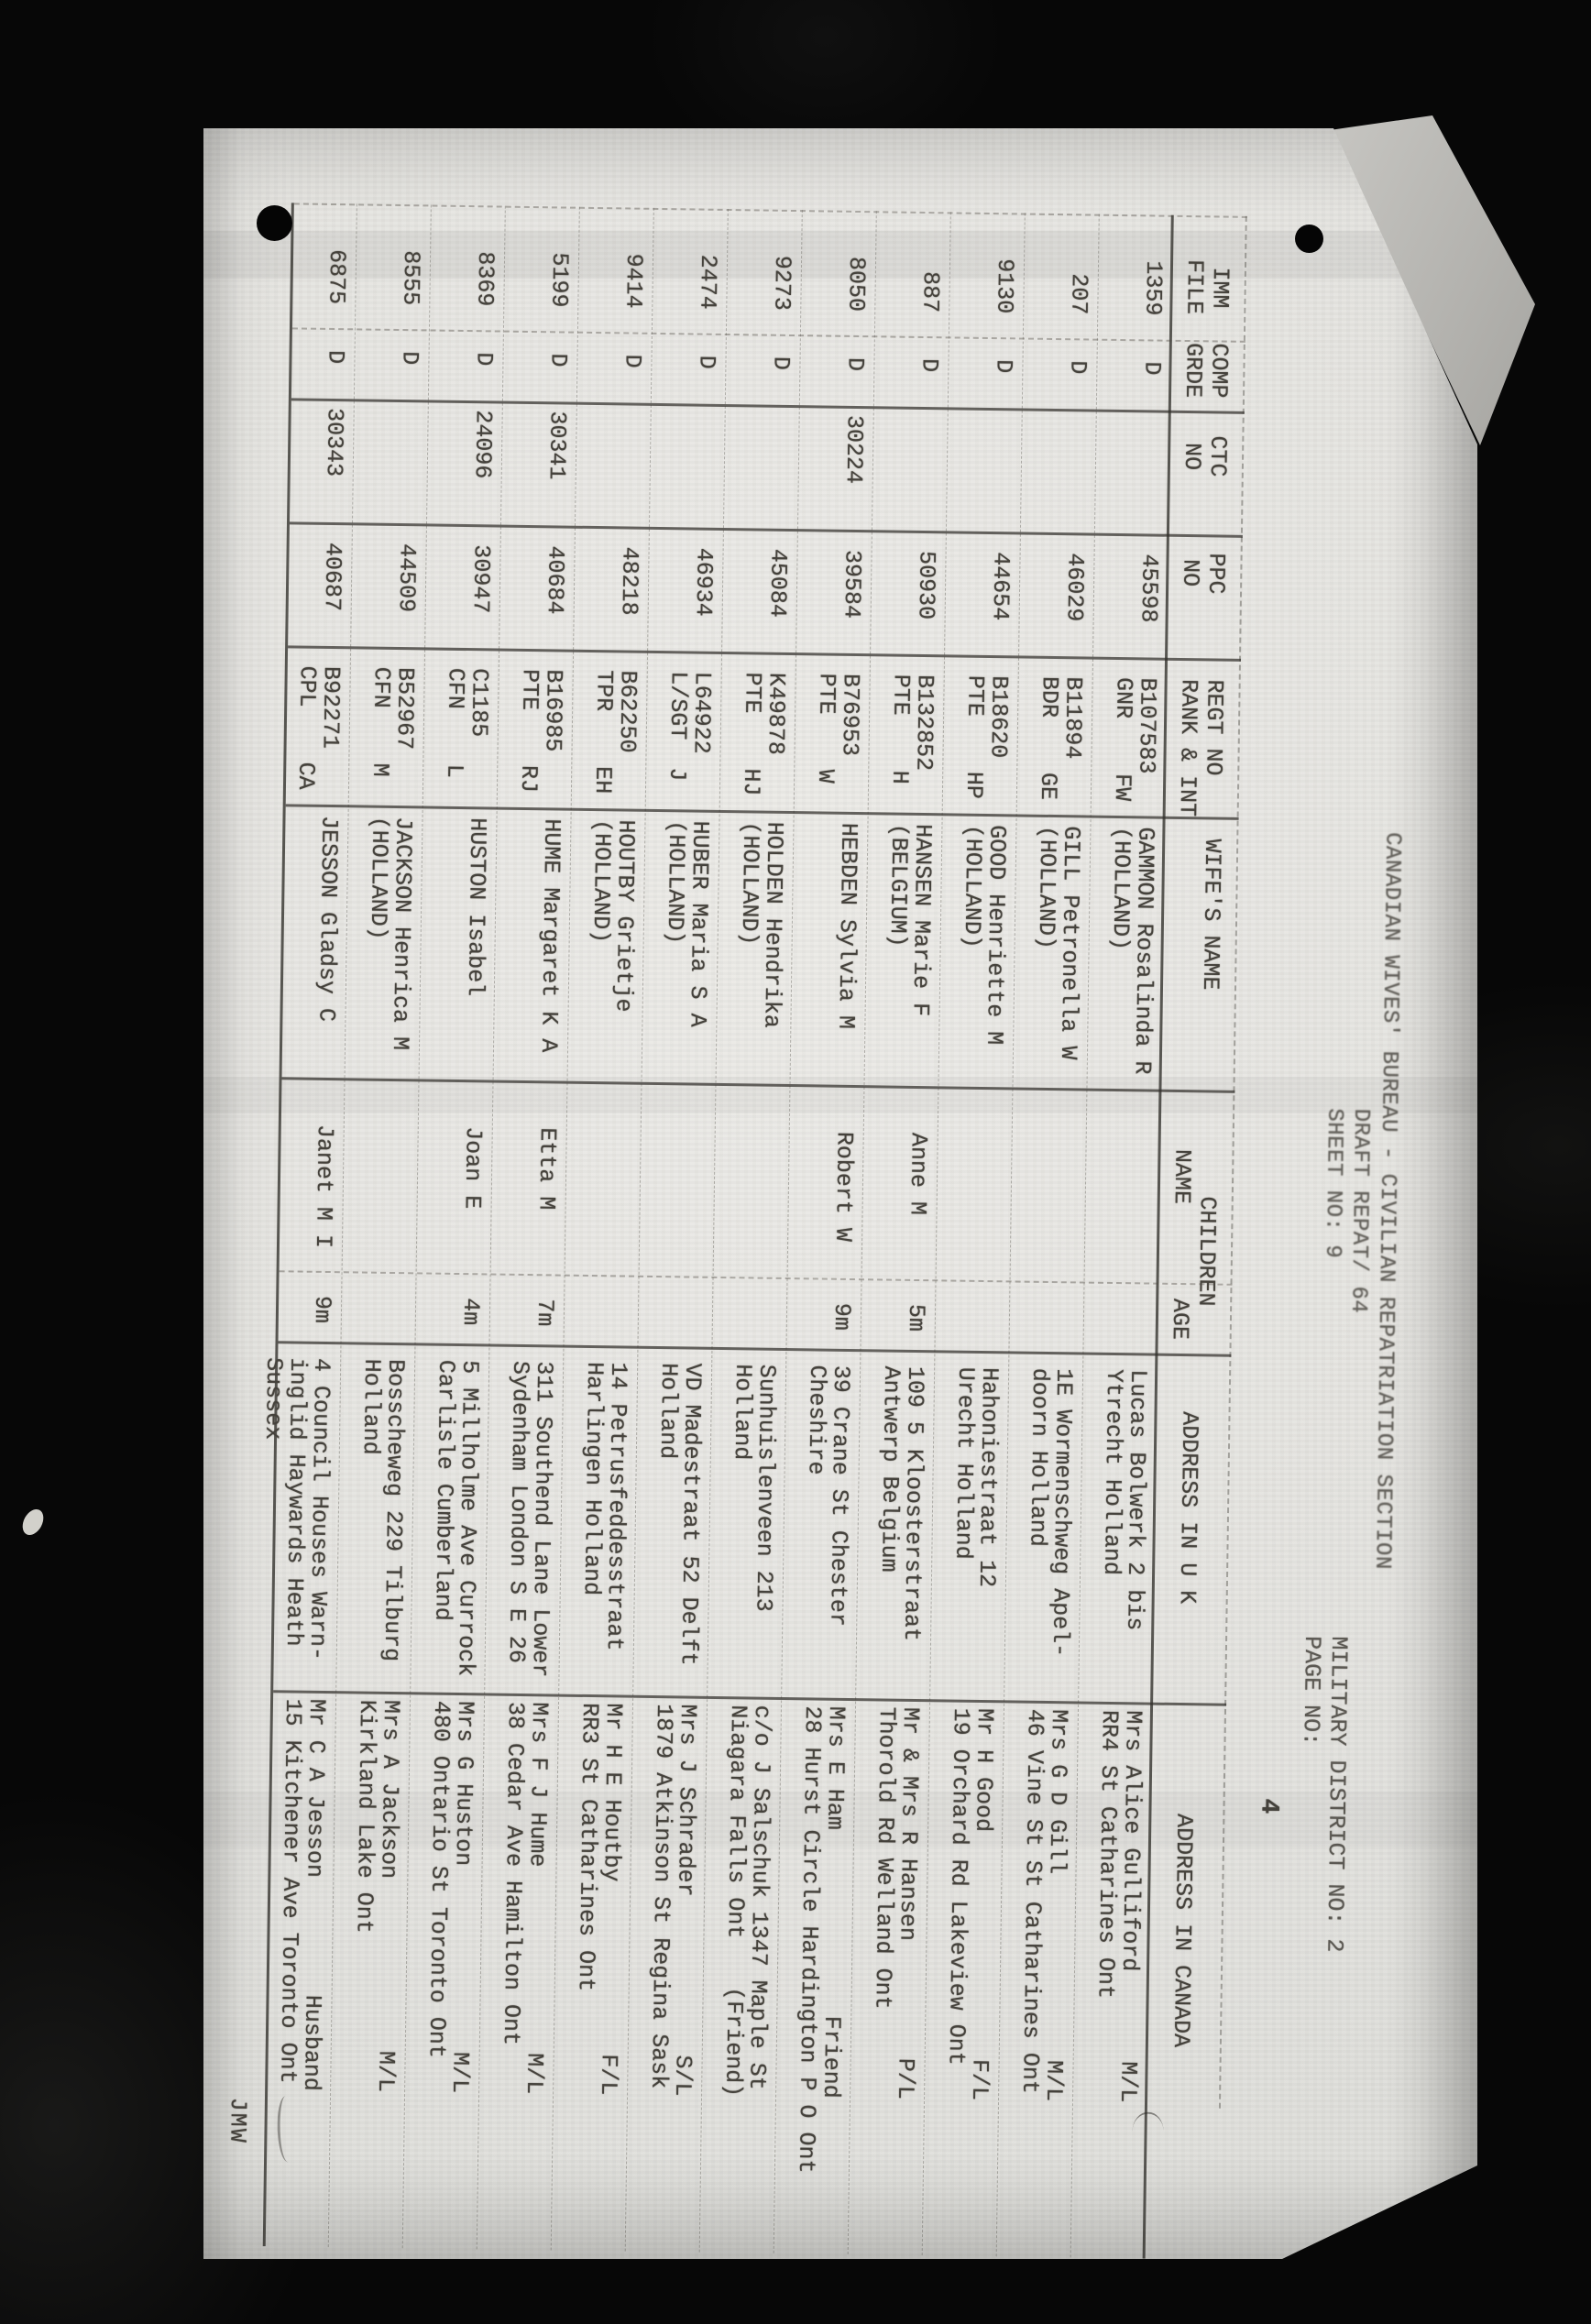 This screenshot has height=2324, width=1591. Describe the element at coordinates (890, 1469) in the screenshot. I see `cell-address-uk: Antwerp Belgium` at that location.